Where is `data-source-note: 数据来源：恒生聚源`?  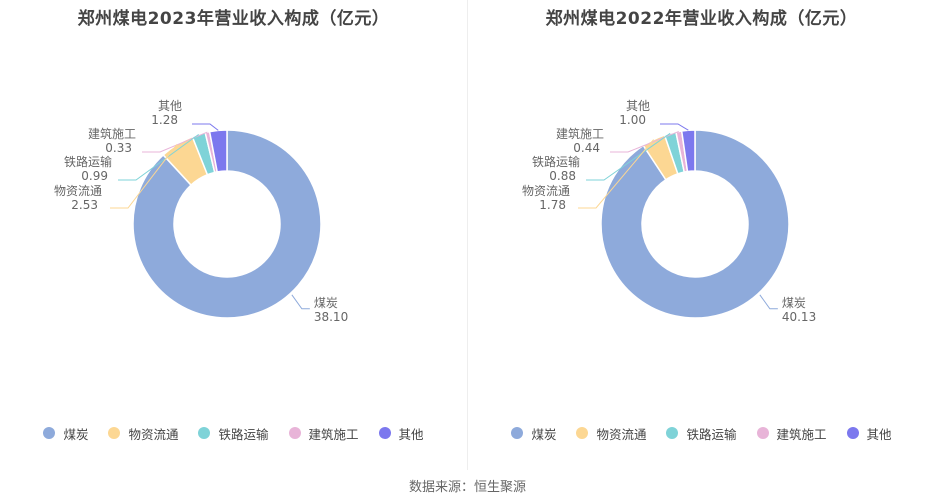
data-source-note: 数据来源：恒生聚源 is located at coordinates (467, 487).